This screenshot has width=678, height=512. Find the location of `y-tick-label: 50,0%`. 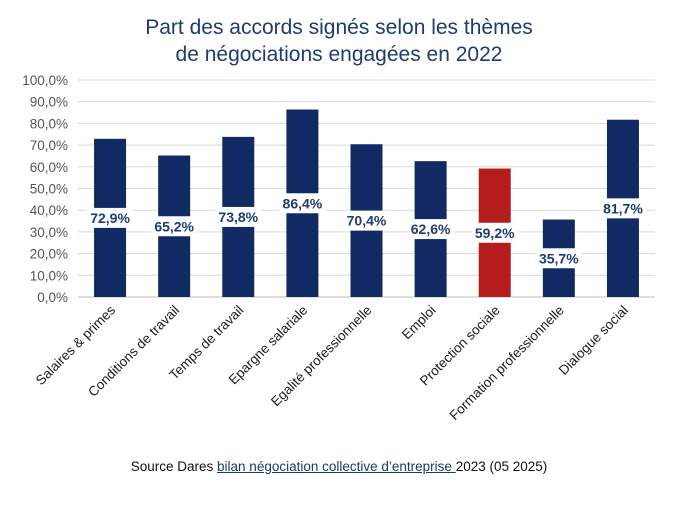

y-tick-label: 50,0% is located at coordinates (49, 189).